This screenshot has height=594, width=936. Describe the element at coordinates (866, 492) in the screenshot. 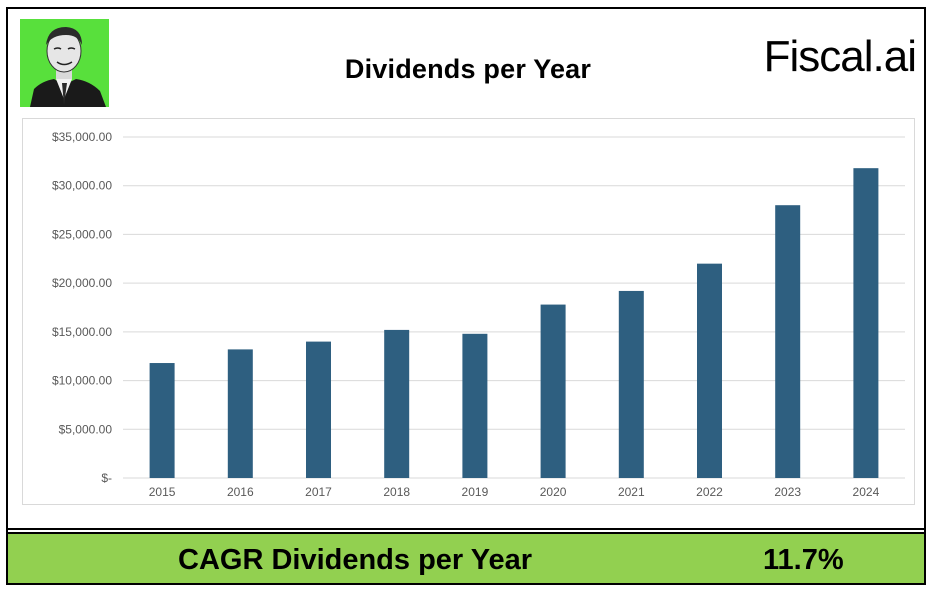

I see `x-tick-label: 2024` at that location.